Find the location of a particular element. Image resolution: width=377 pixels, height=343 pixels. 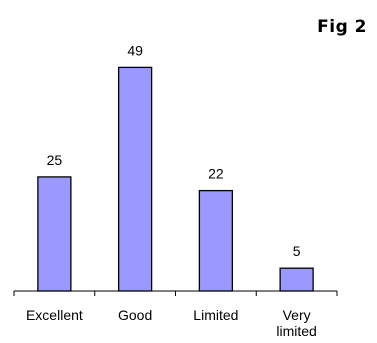

x-tick-label: Good is located at coordinates (135, 315).